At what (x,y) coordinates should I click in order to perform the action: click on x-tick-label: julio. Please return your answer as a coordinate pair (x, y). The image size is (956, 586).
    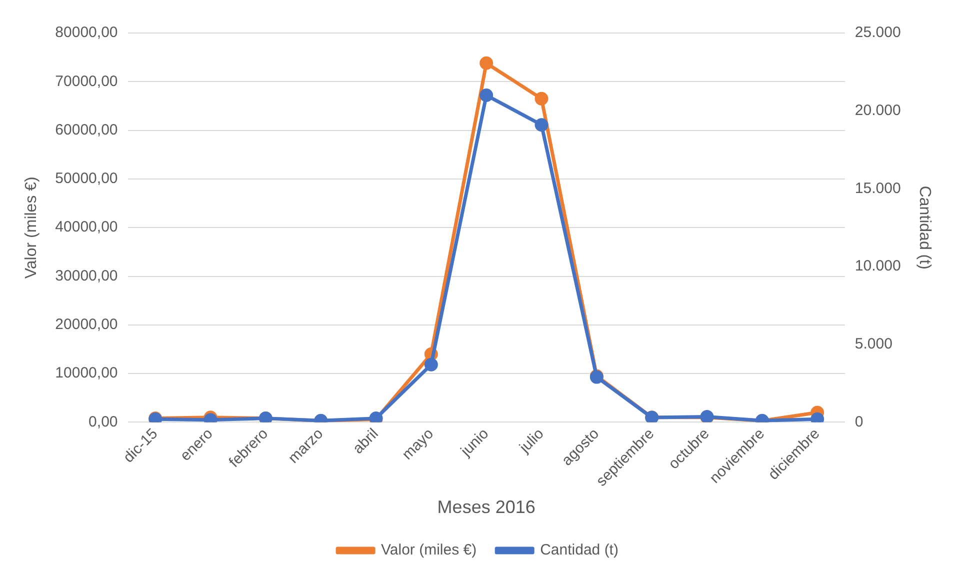
    Looking at the image, I should click on (532, 441).